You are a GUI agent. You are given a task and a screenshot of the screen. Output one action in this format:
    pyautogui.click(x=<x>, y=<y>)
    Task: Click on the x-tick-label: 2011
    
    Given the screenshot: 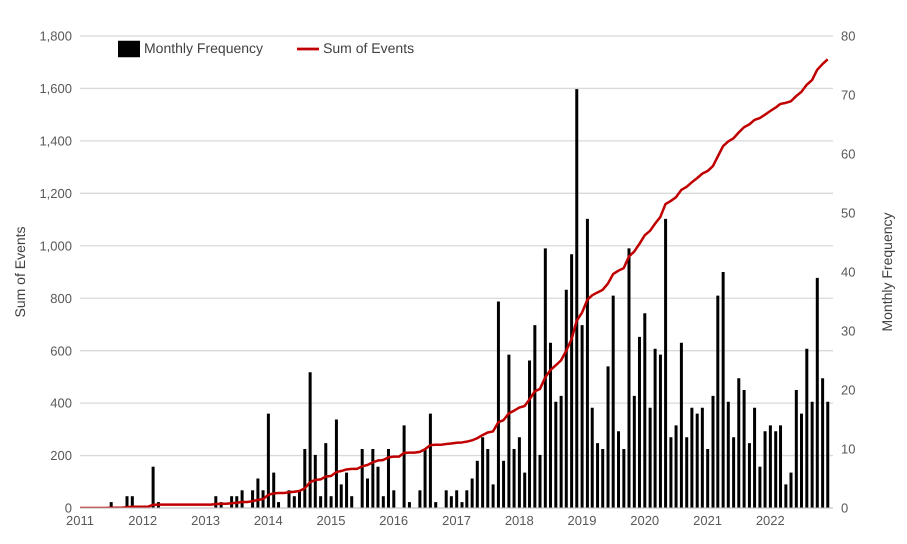 What is the action you would take?
    pyautogui.click(x=80, y=520)
    